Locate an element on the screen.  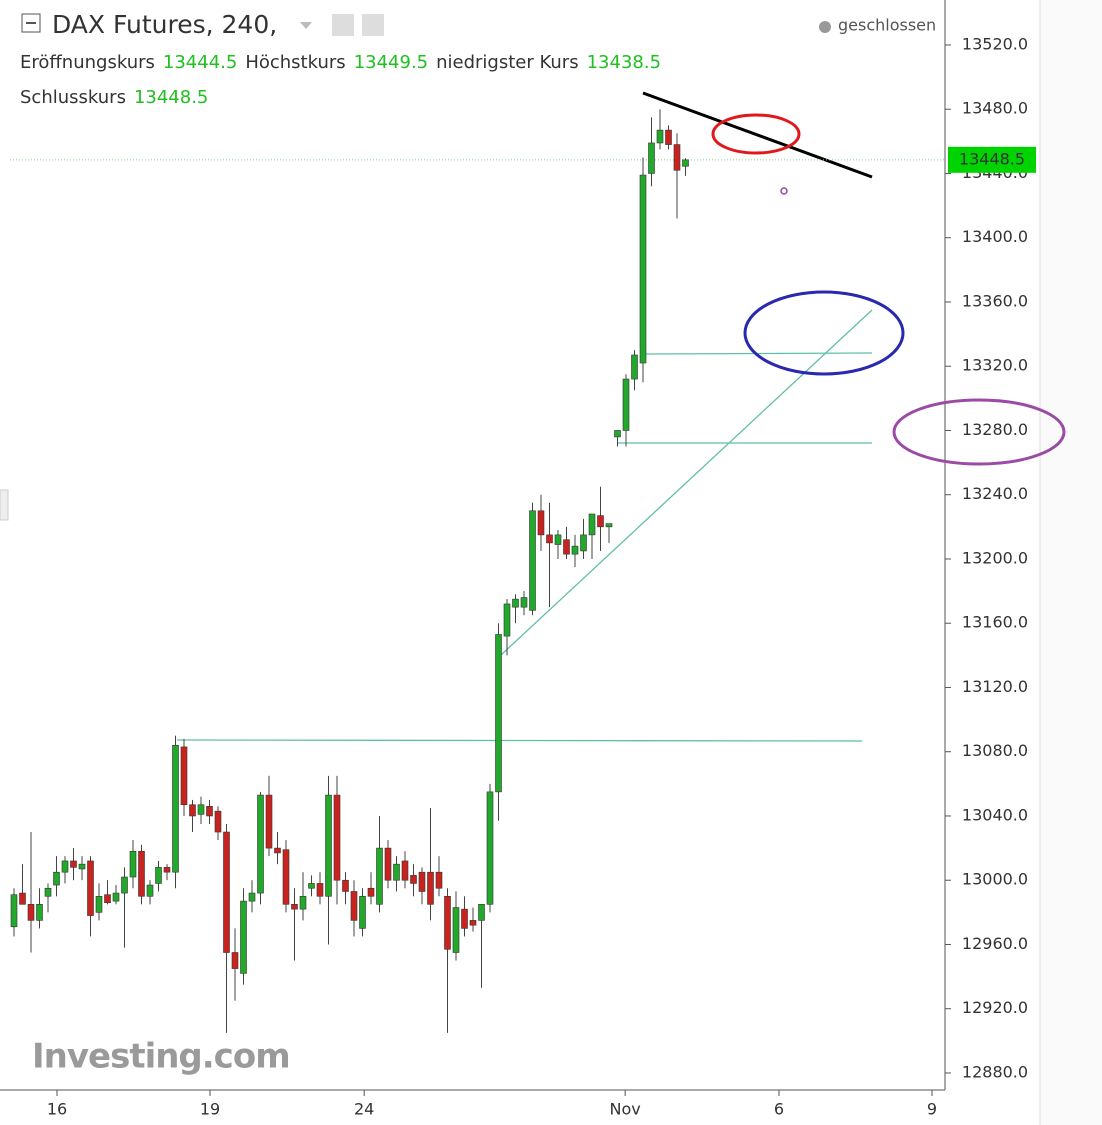
y-tick-label: 12920.0 is located at coordinates (995, 1007).